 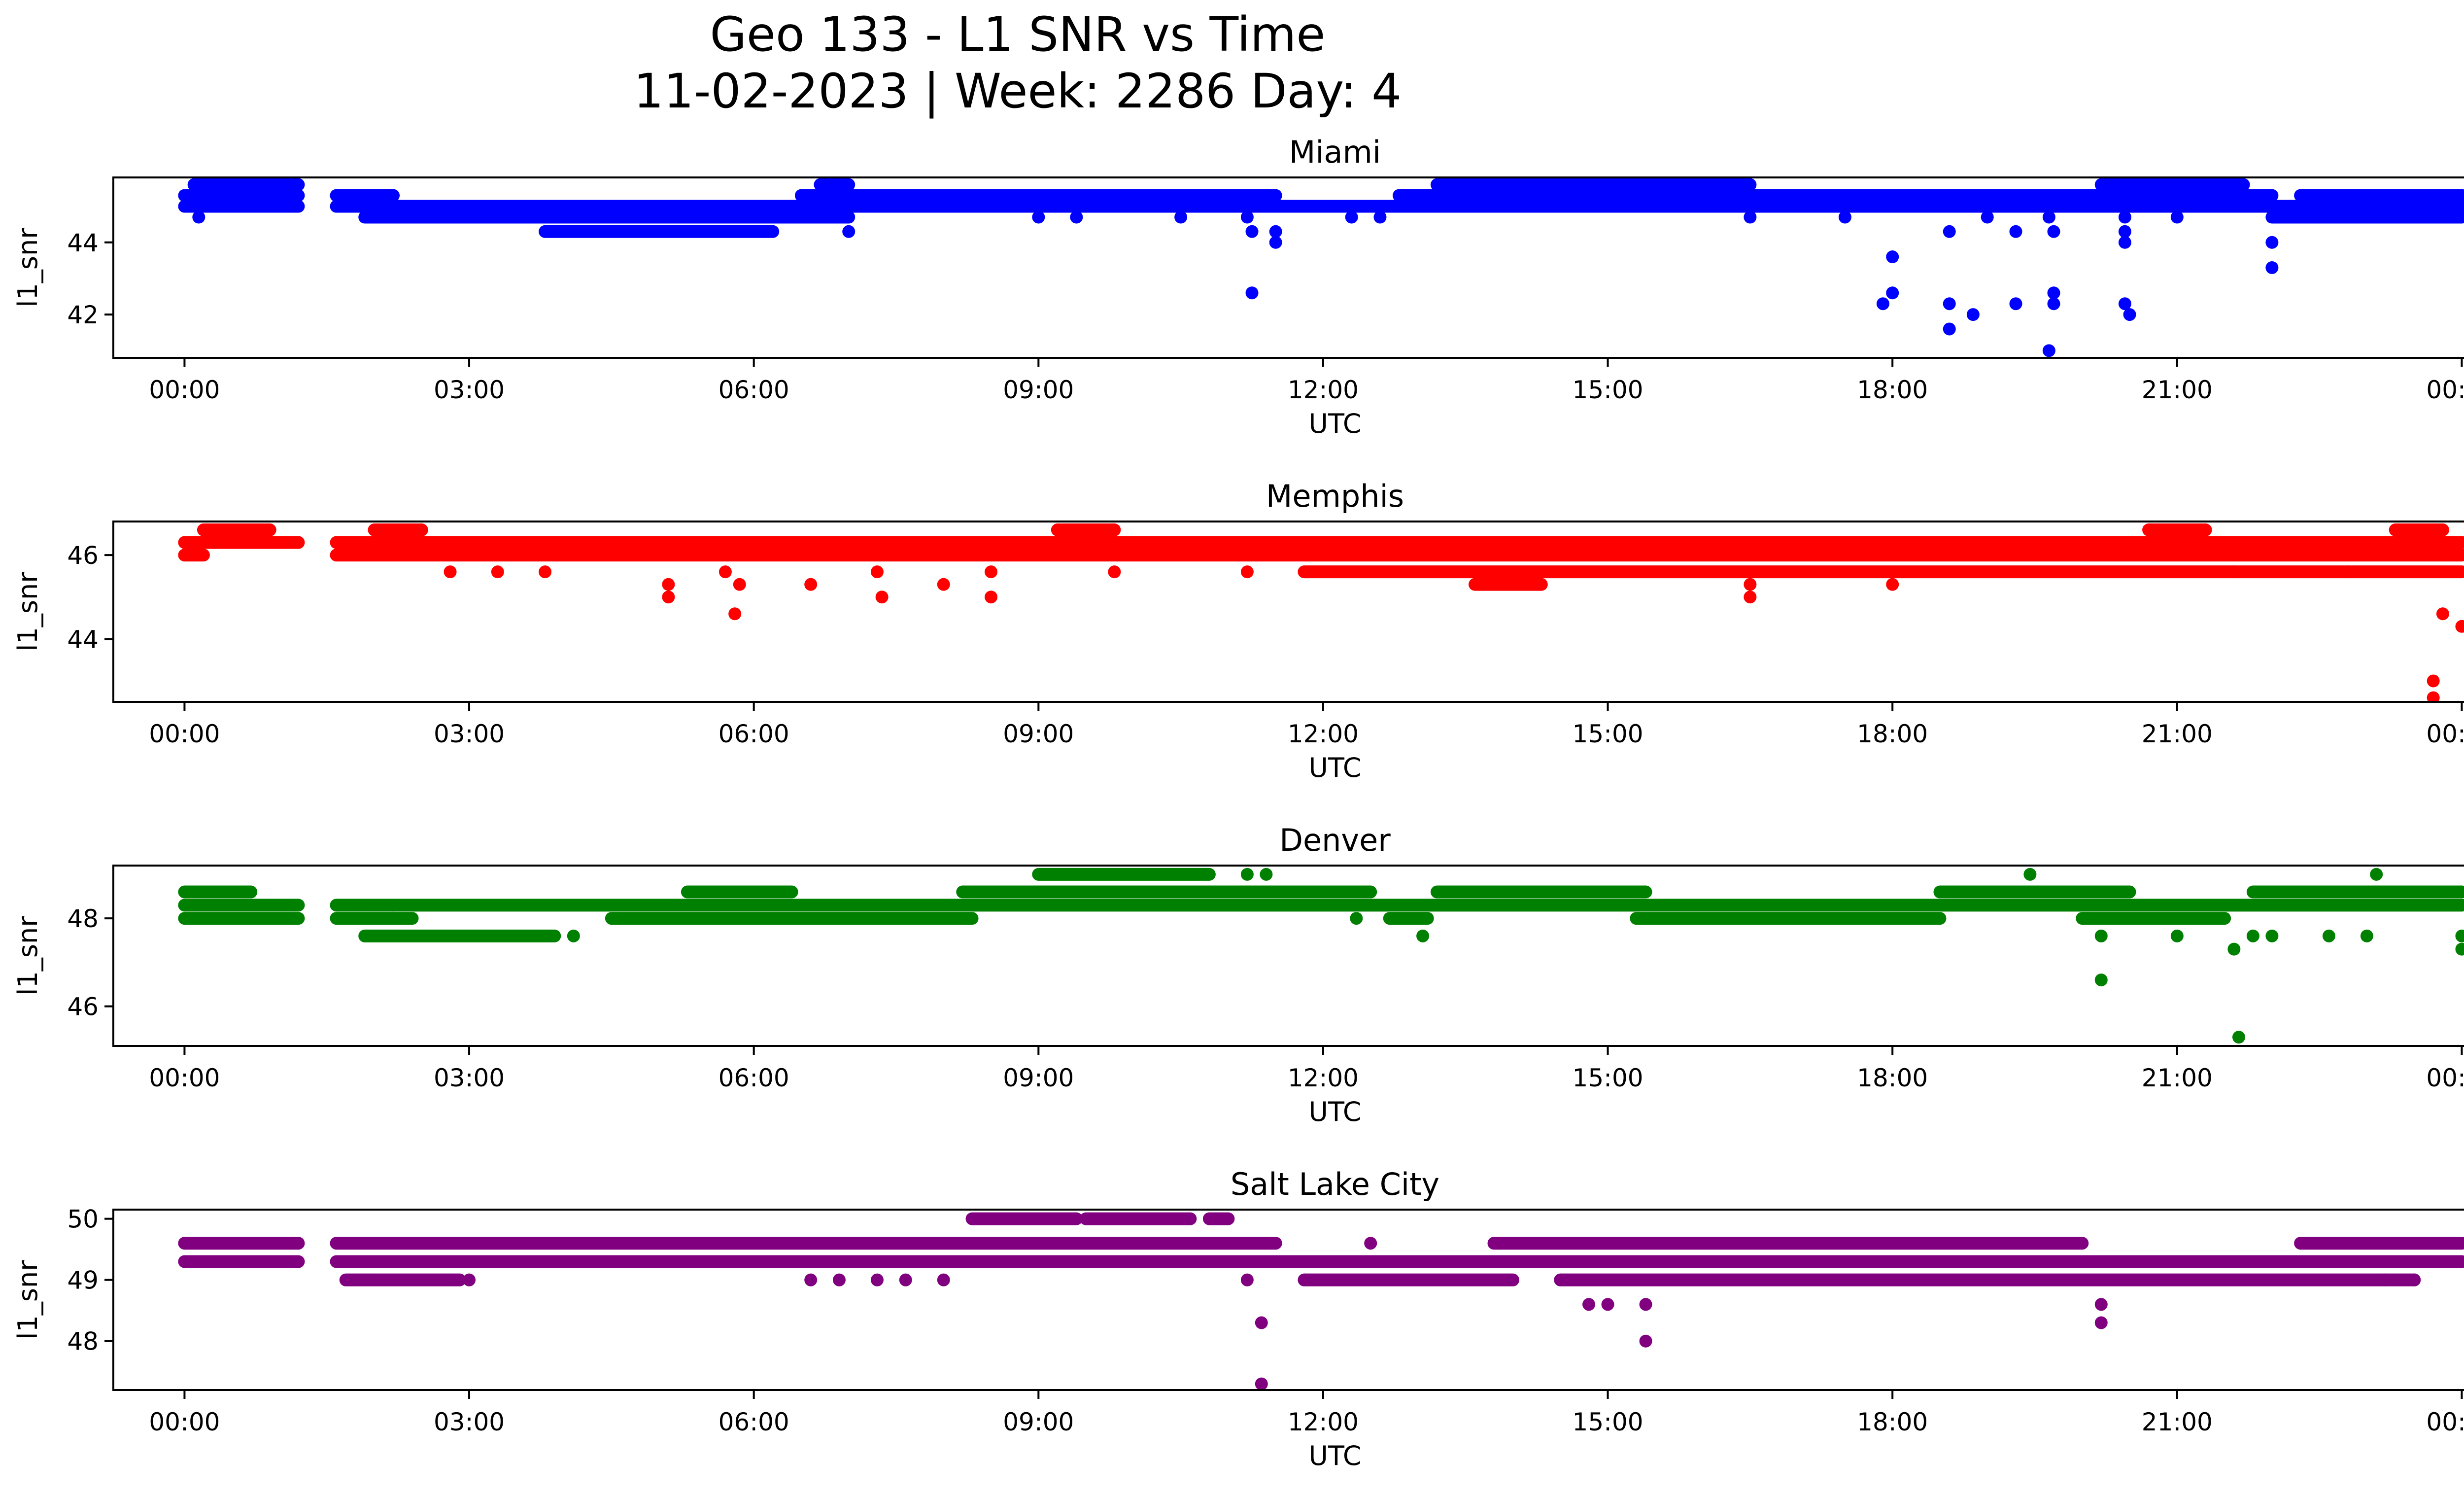 What do you see at coordinates (83, 243) in the screenshot?
I see `y-tick-label: 44` at bounding box center [83, 243].